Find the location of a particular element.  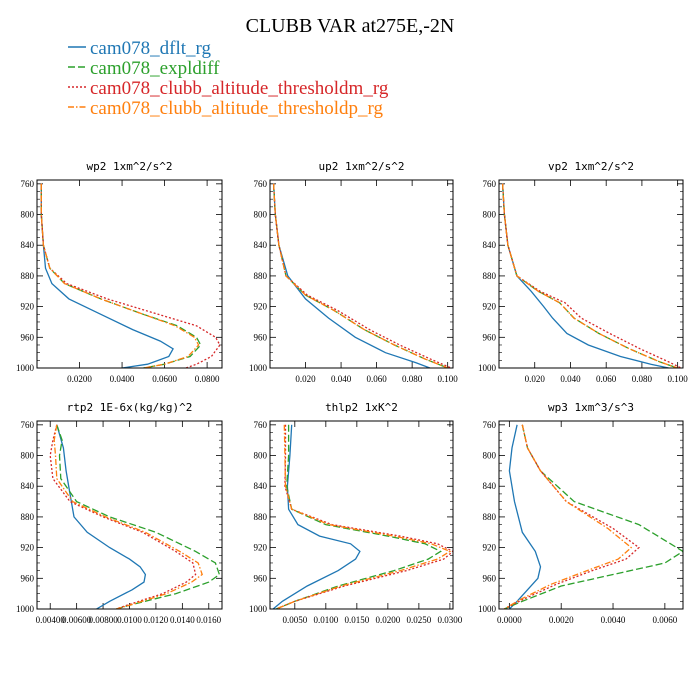

figure-title: CLUBB VAR at275E,-2N is located at coordinates (350, 26).